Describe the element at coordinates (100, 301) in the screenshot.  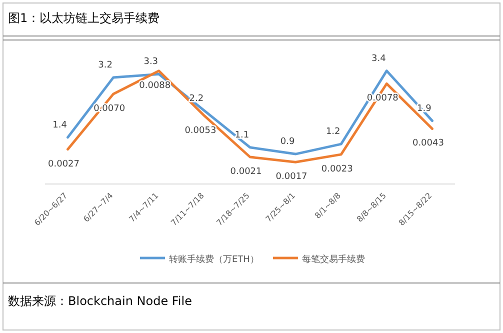
I see `source-note: 数据来源：Blockchain Node File` at that location.